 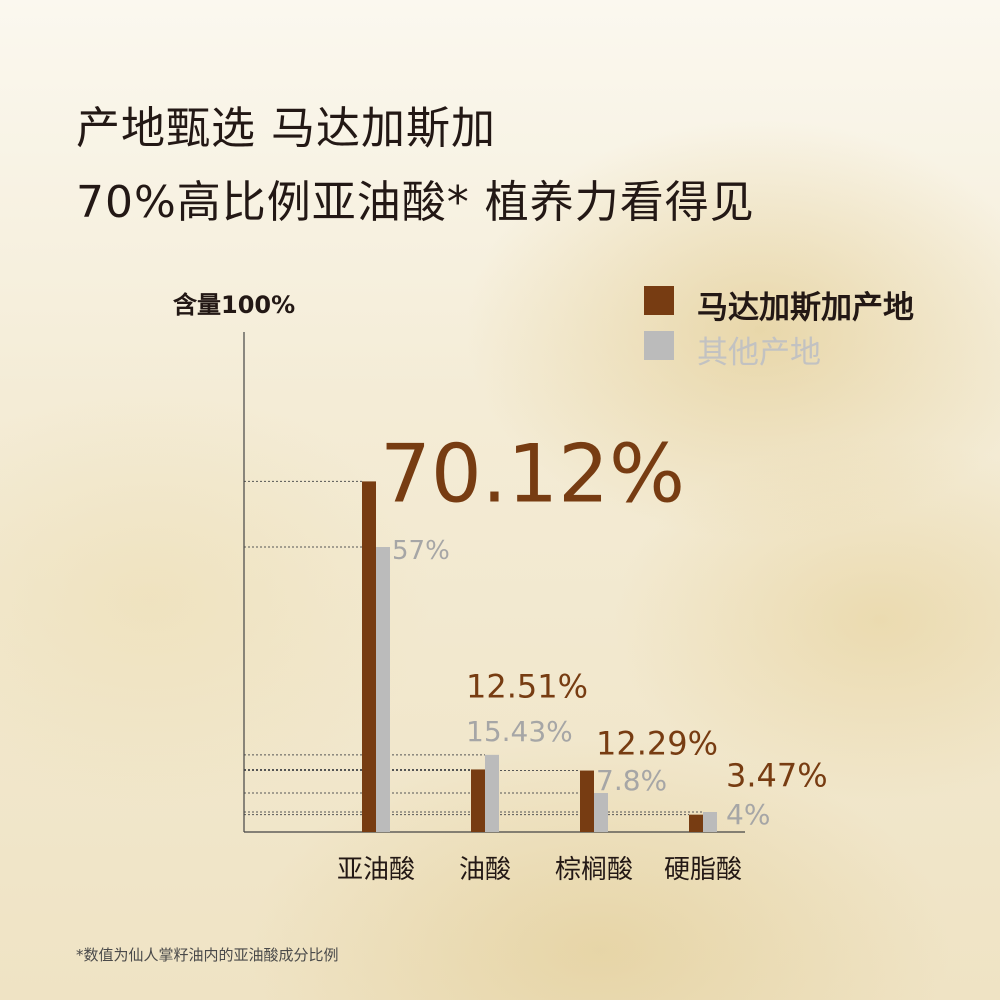 What do you see at coordinates (207, 955) in the screenshot?
I see `footnote: *数值为仙人掌籽油内的亚油酸成分比例` at bounding box center [207, 955].